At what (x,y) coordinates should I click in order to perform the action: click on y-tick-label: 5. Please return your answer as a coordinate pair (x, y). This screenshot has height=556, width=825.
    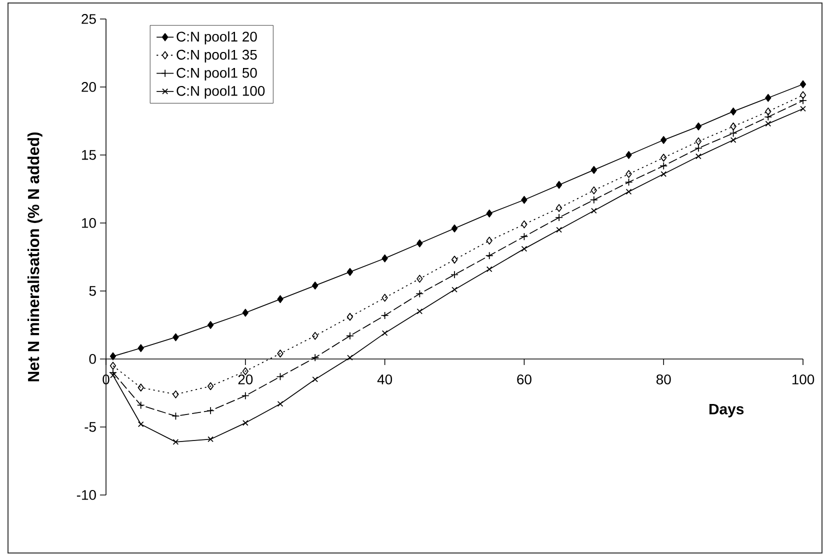
    Looking at the image, I should click on (92, 291).